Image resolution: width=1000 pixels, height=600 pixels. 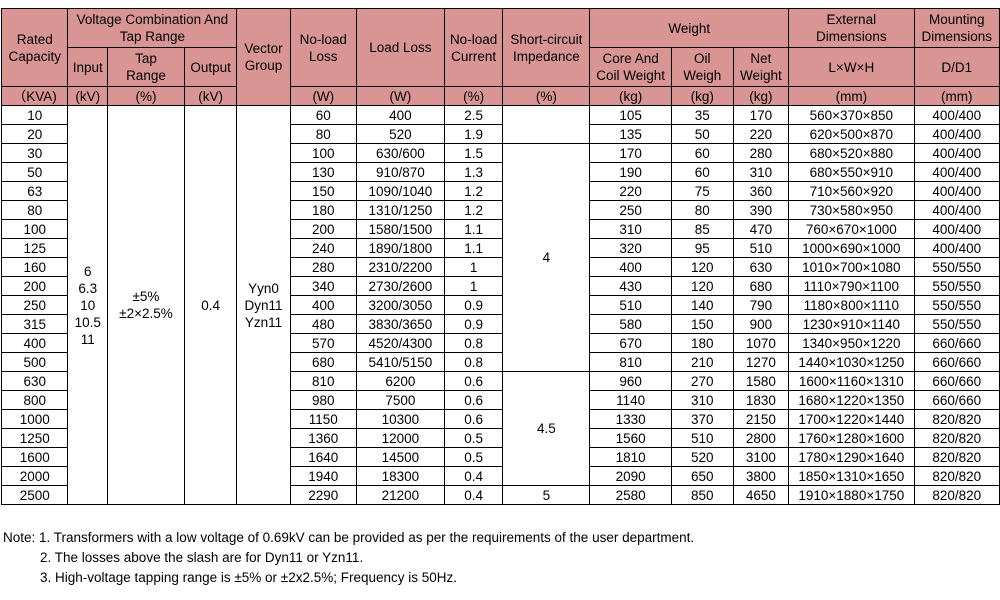 What do you see at coordinates (87, 322) in the screenshot?
I see `input-voltage-cell-line: 10.5` at bounding box center [87, 322].